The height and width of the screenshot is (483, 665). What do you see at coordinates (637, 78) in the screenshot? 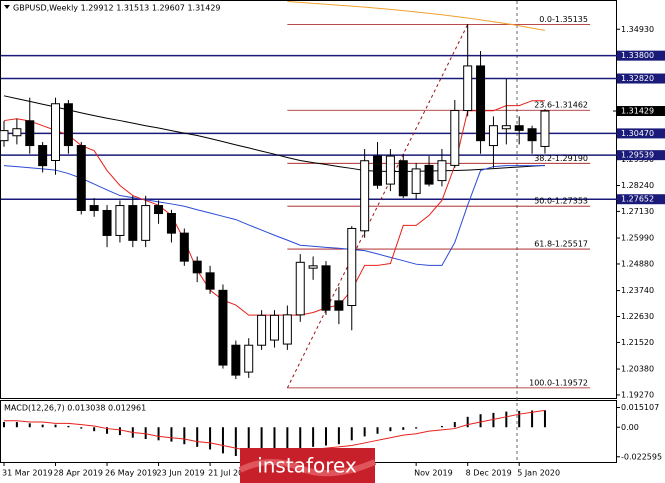
I see `level-label: 1.32820` at bounding box center [637, 78].